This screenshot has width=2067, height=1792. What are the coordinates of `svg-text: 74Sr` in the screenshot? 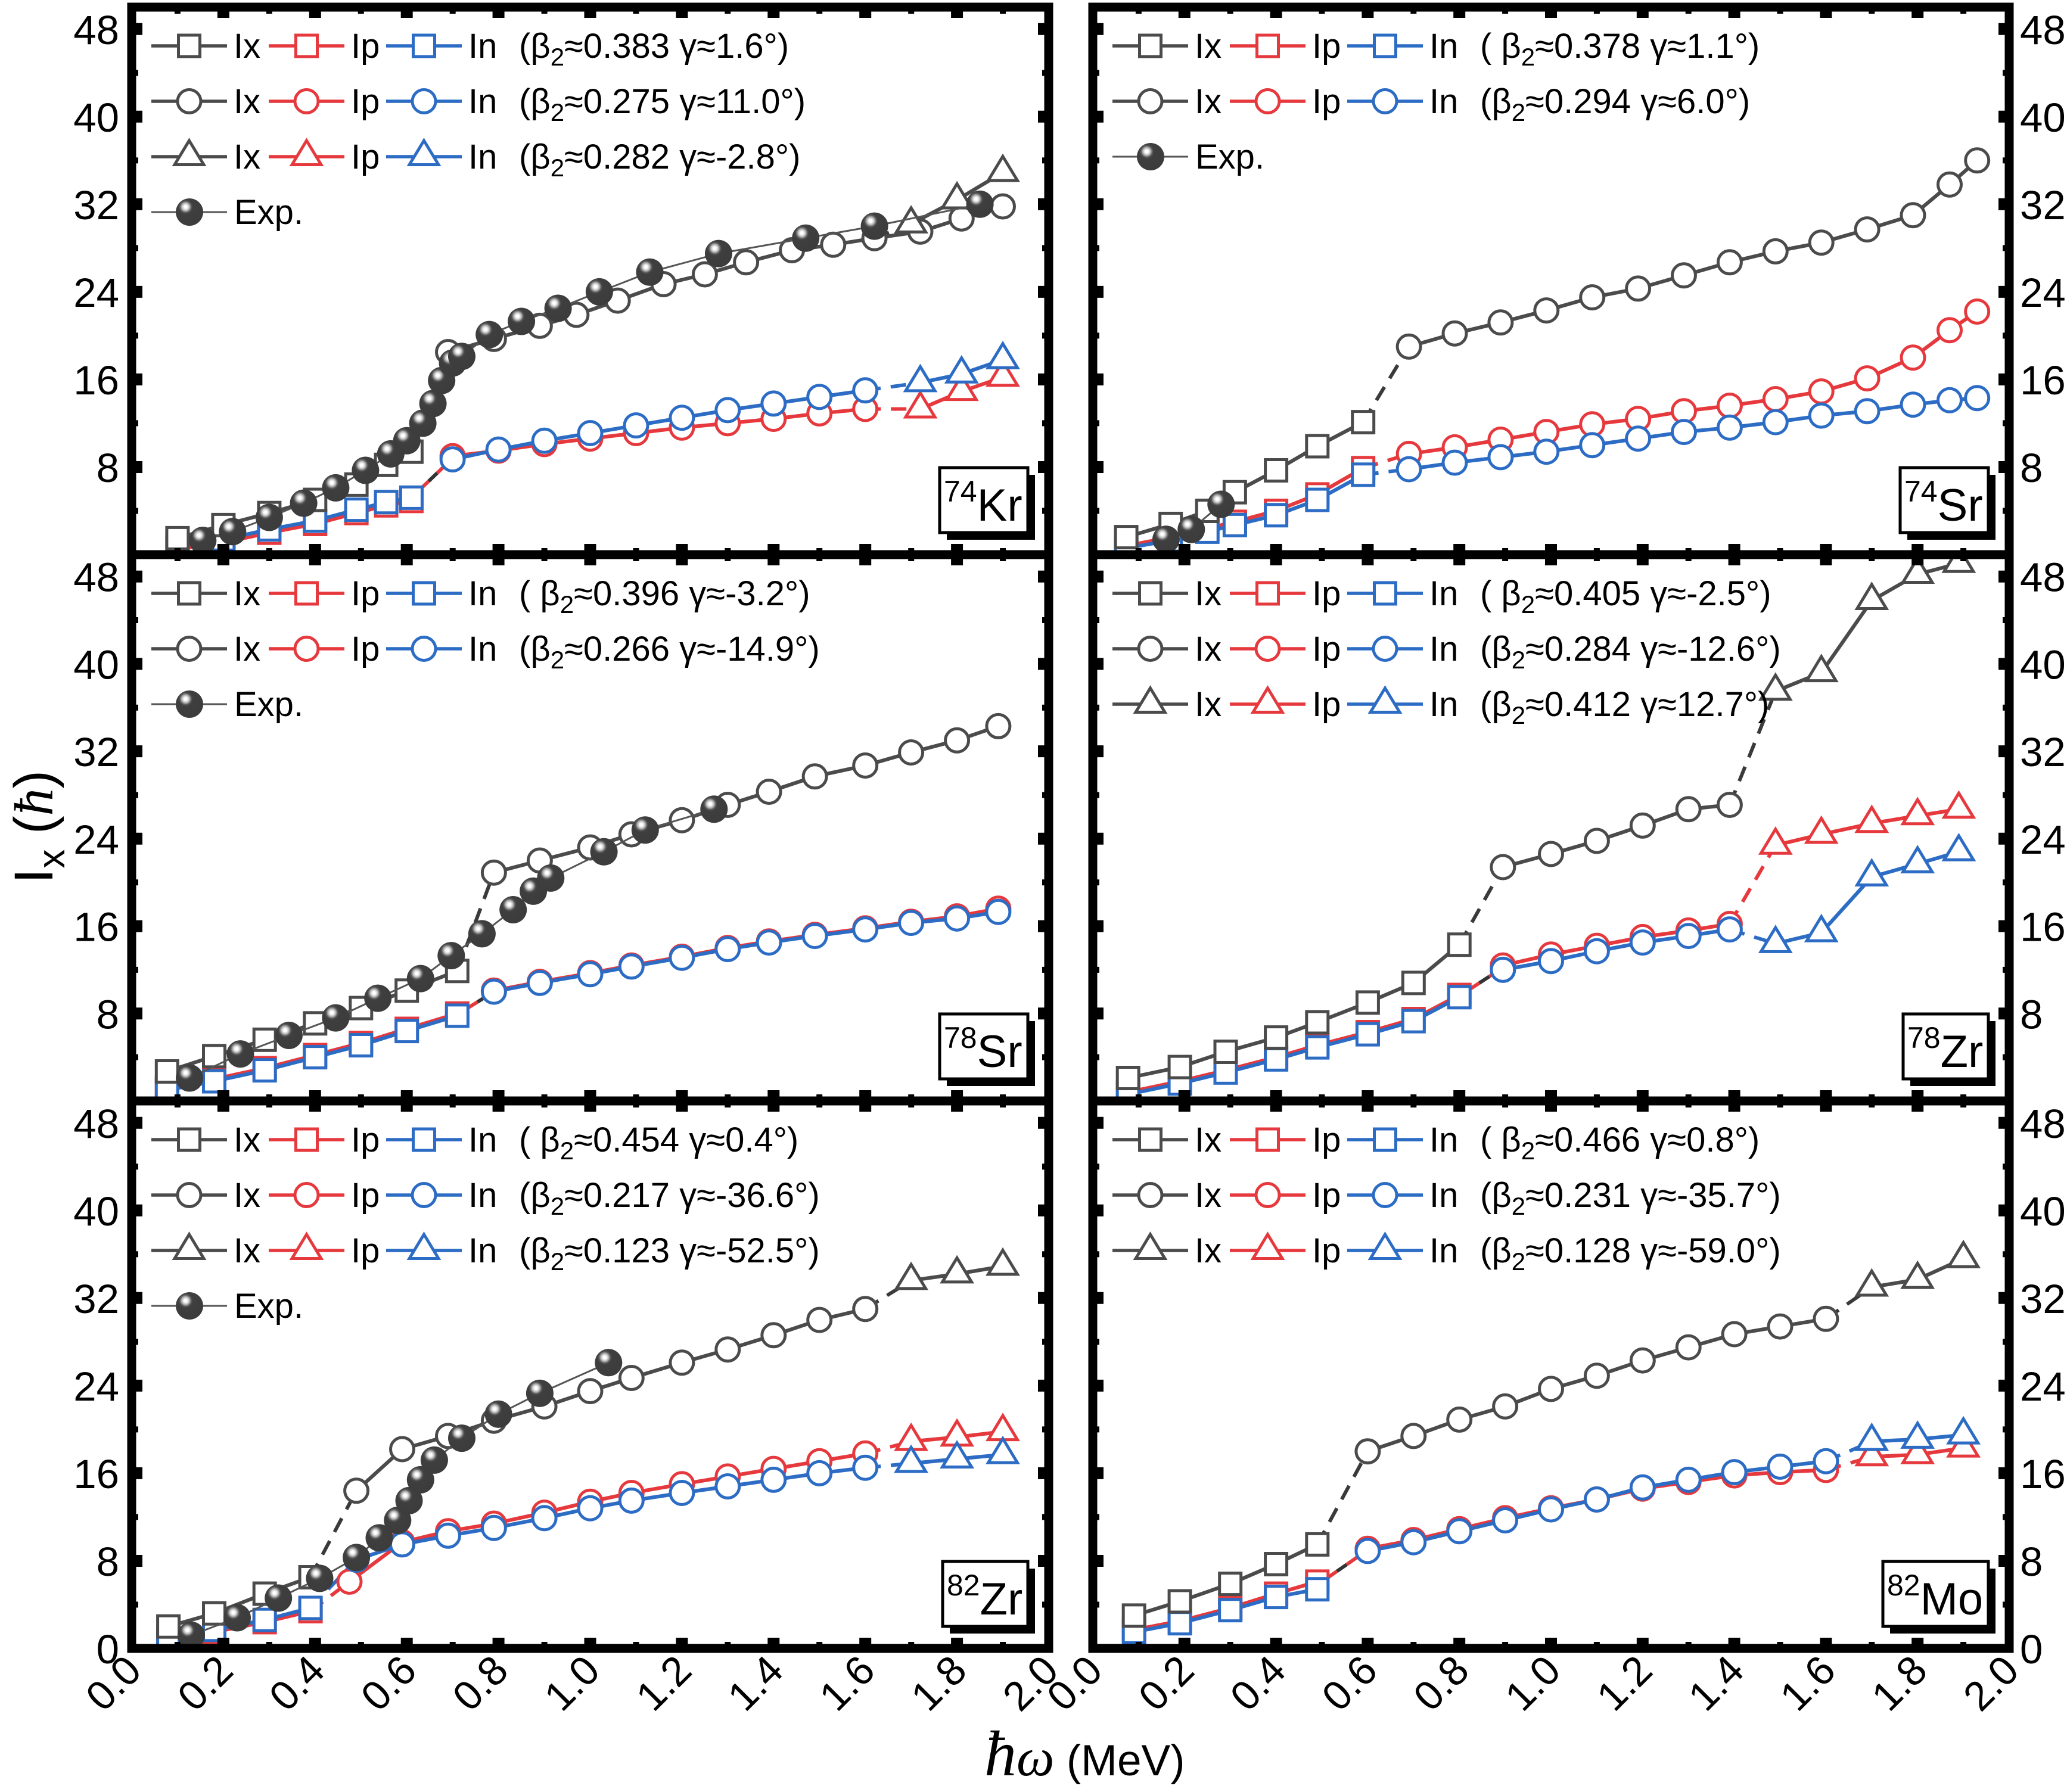 It's located at (1943, 503).